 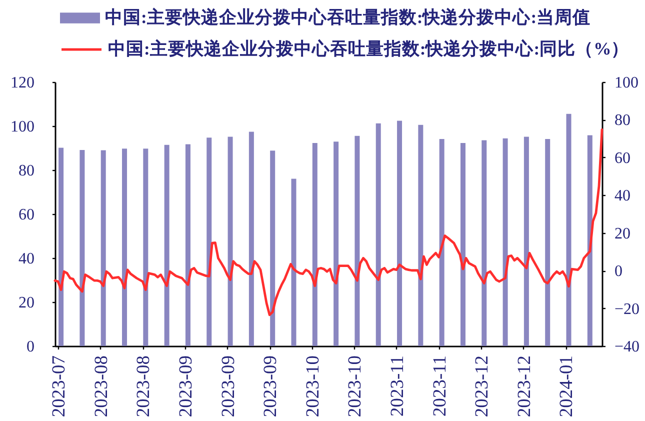 I want to click on y2-tick-label: −40, so click(x=627, y=347).